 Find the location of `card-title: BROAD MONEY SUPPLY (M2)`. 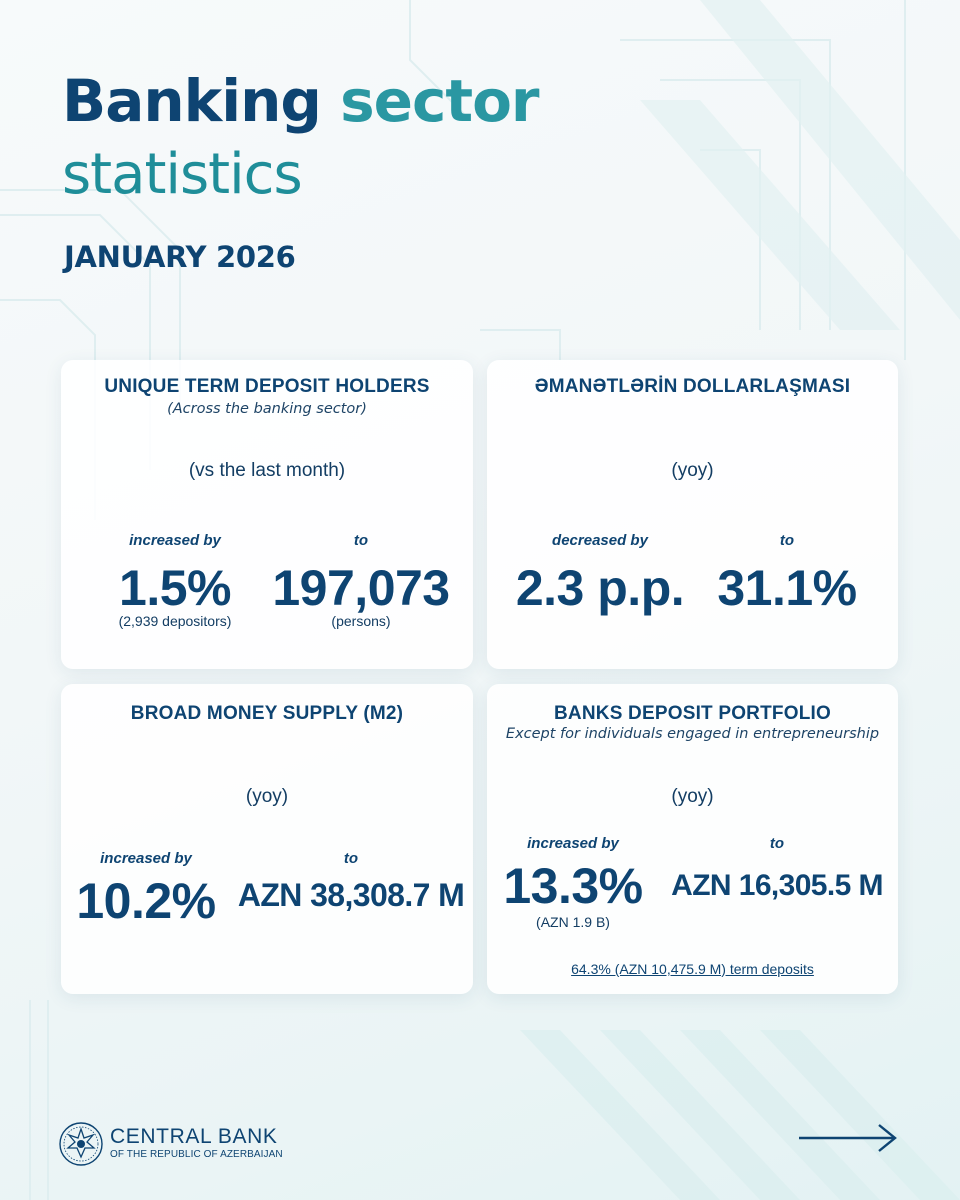

card-title: BROAD MONEY SUPPLY (M2) is located at coordinates (267, 713).